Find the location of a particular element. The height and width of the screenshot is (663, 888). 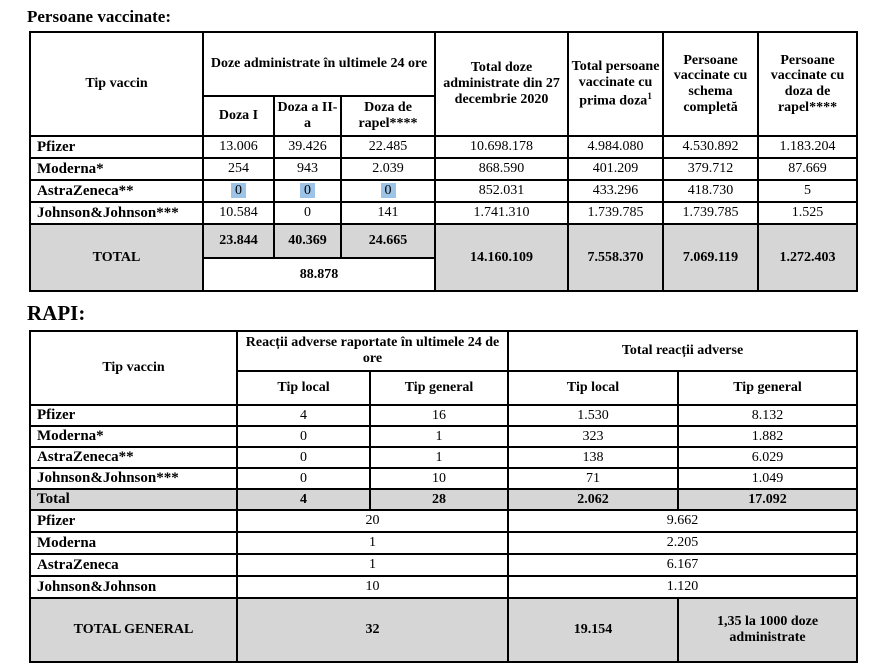

cell-doza2: 943 is located at coordinates (307, 169).